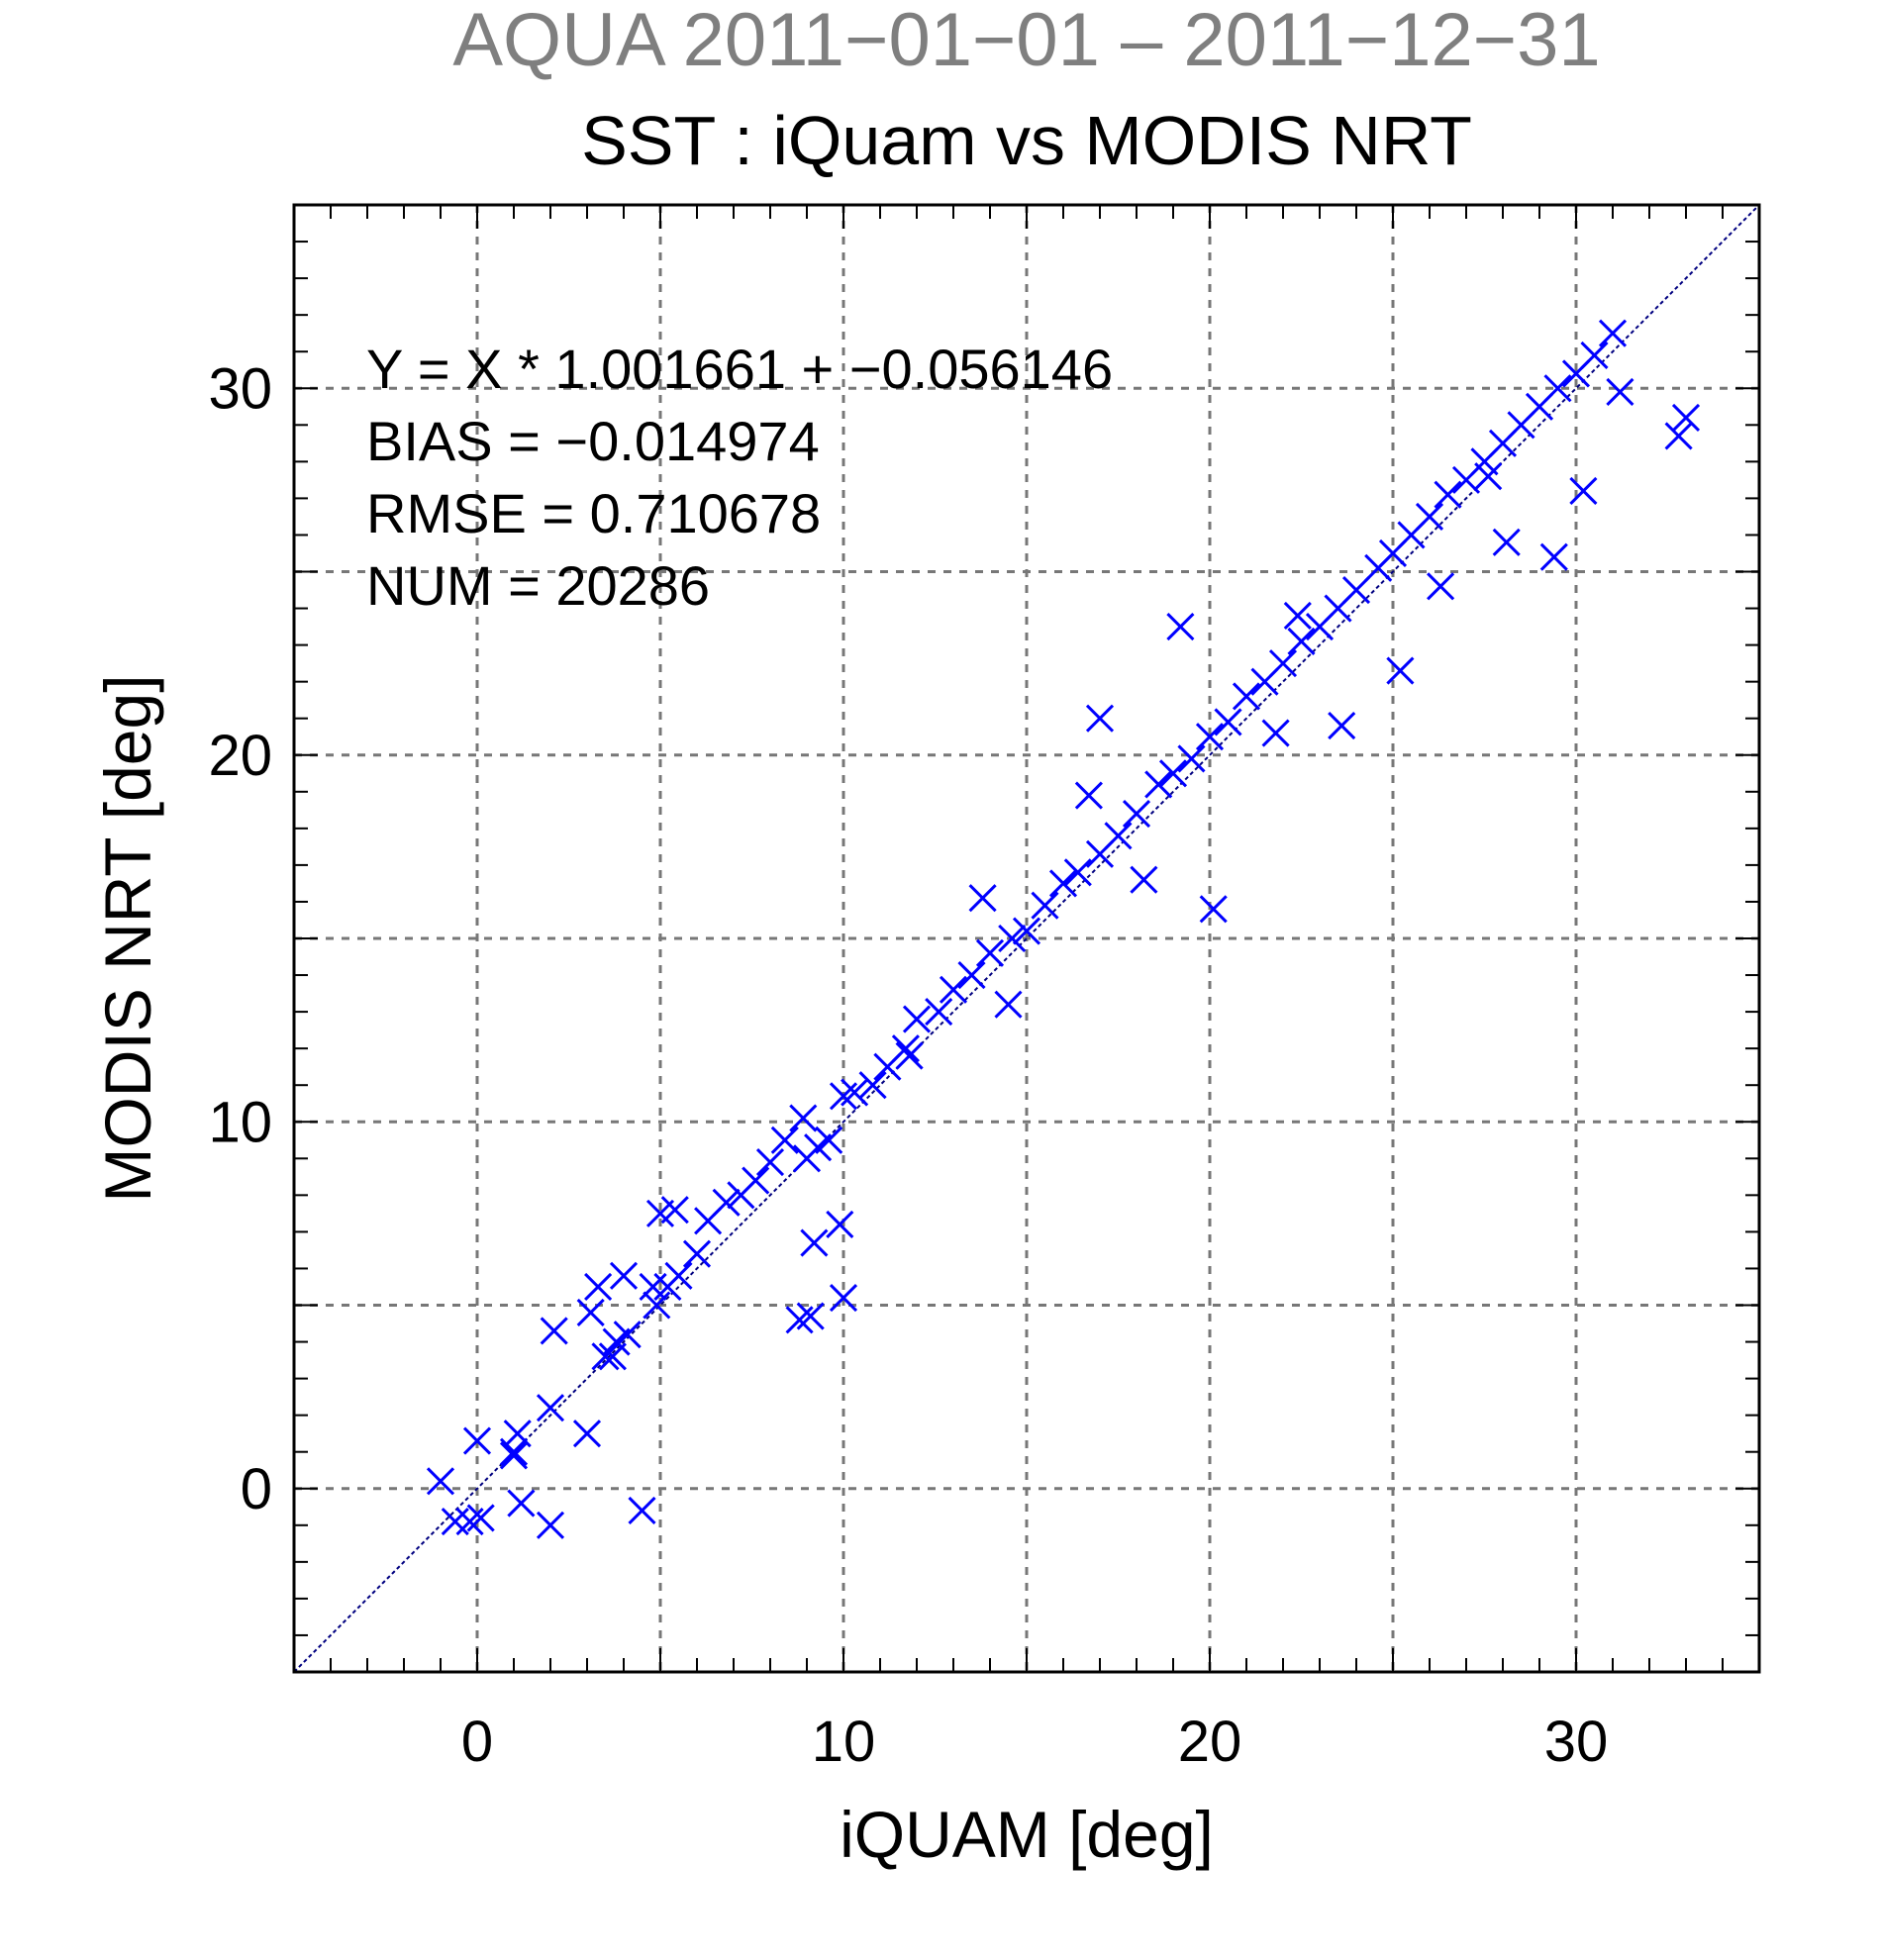 The height and width of the screenshot is (1960, 1881). Describe the element at coordinates (538, 585) in the screenshot. I see `stat-num: NUM = 20286` at that location.